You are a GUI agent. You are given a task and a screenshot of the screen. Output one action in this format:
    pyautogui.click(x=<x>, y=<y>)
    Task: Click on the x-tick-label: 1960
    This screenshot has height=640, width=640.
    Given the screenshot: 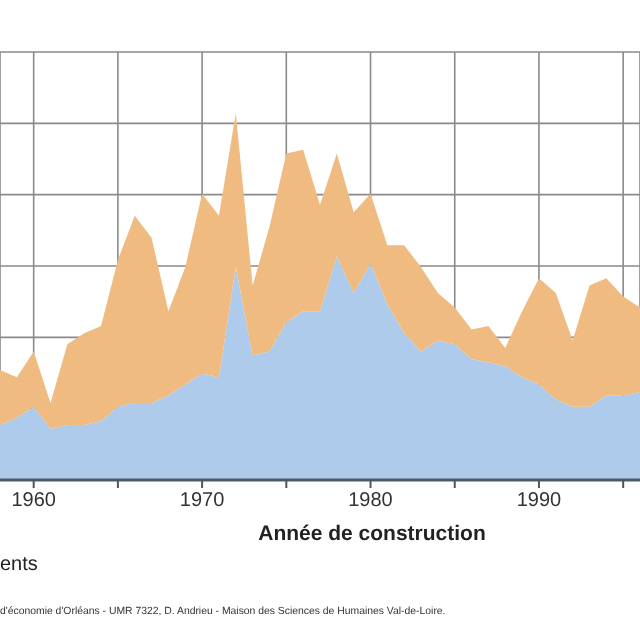 What is the action you would take?
    pyautogui.click(x=34, y=501)
    